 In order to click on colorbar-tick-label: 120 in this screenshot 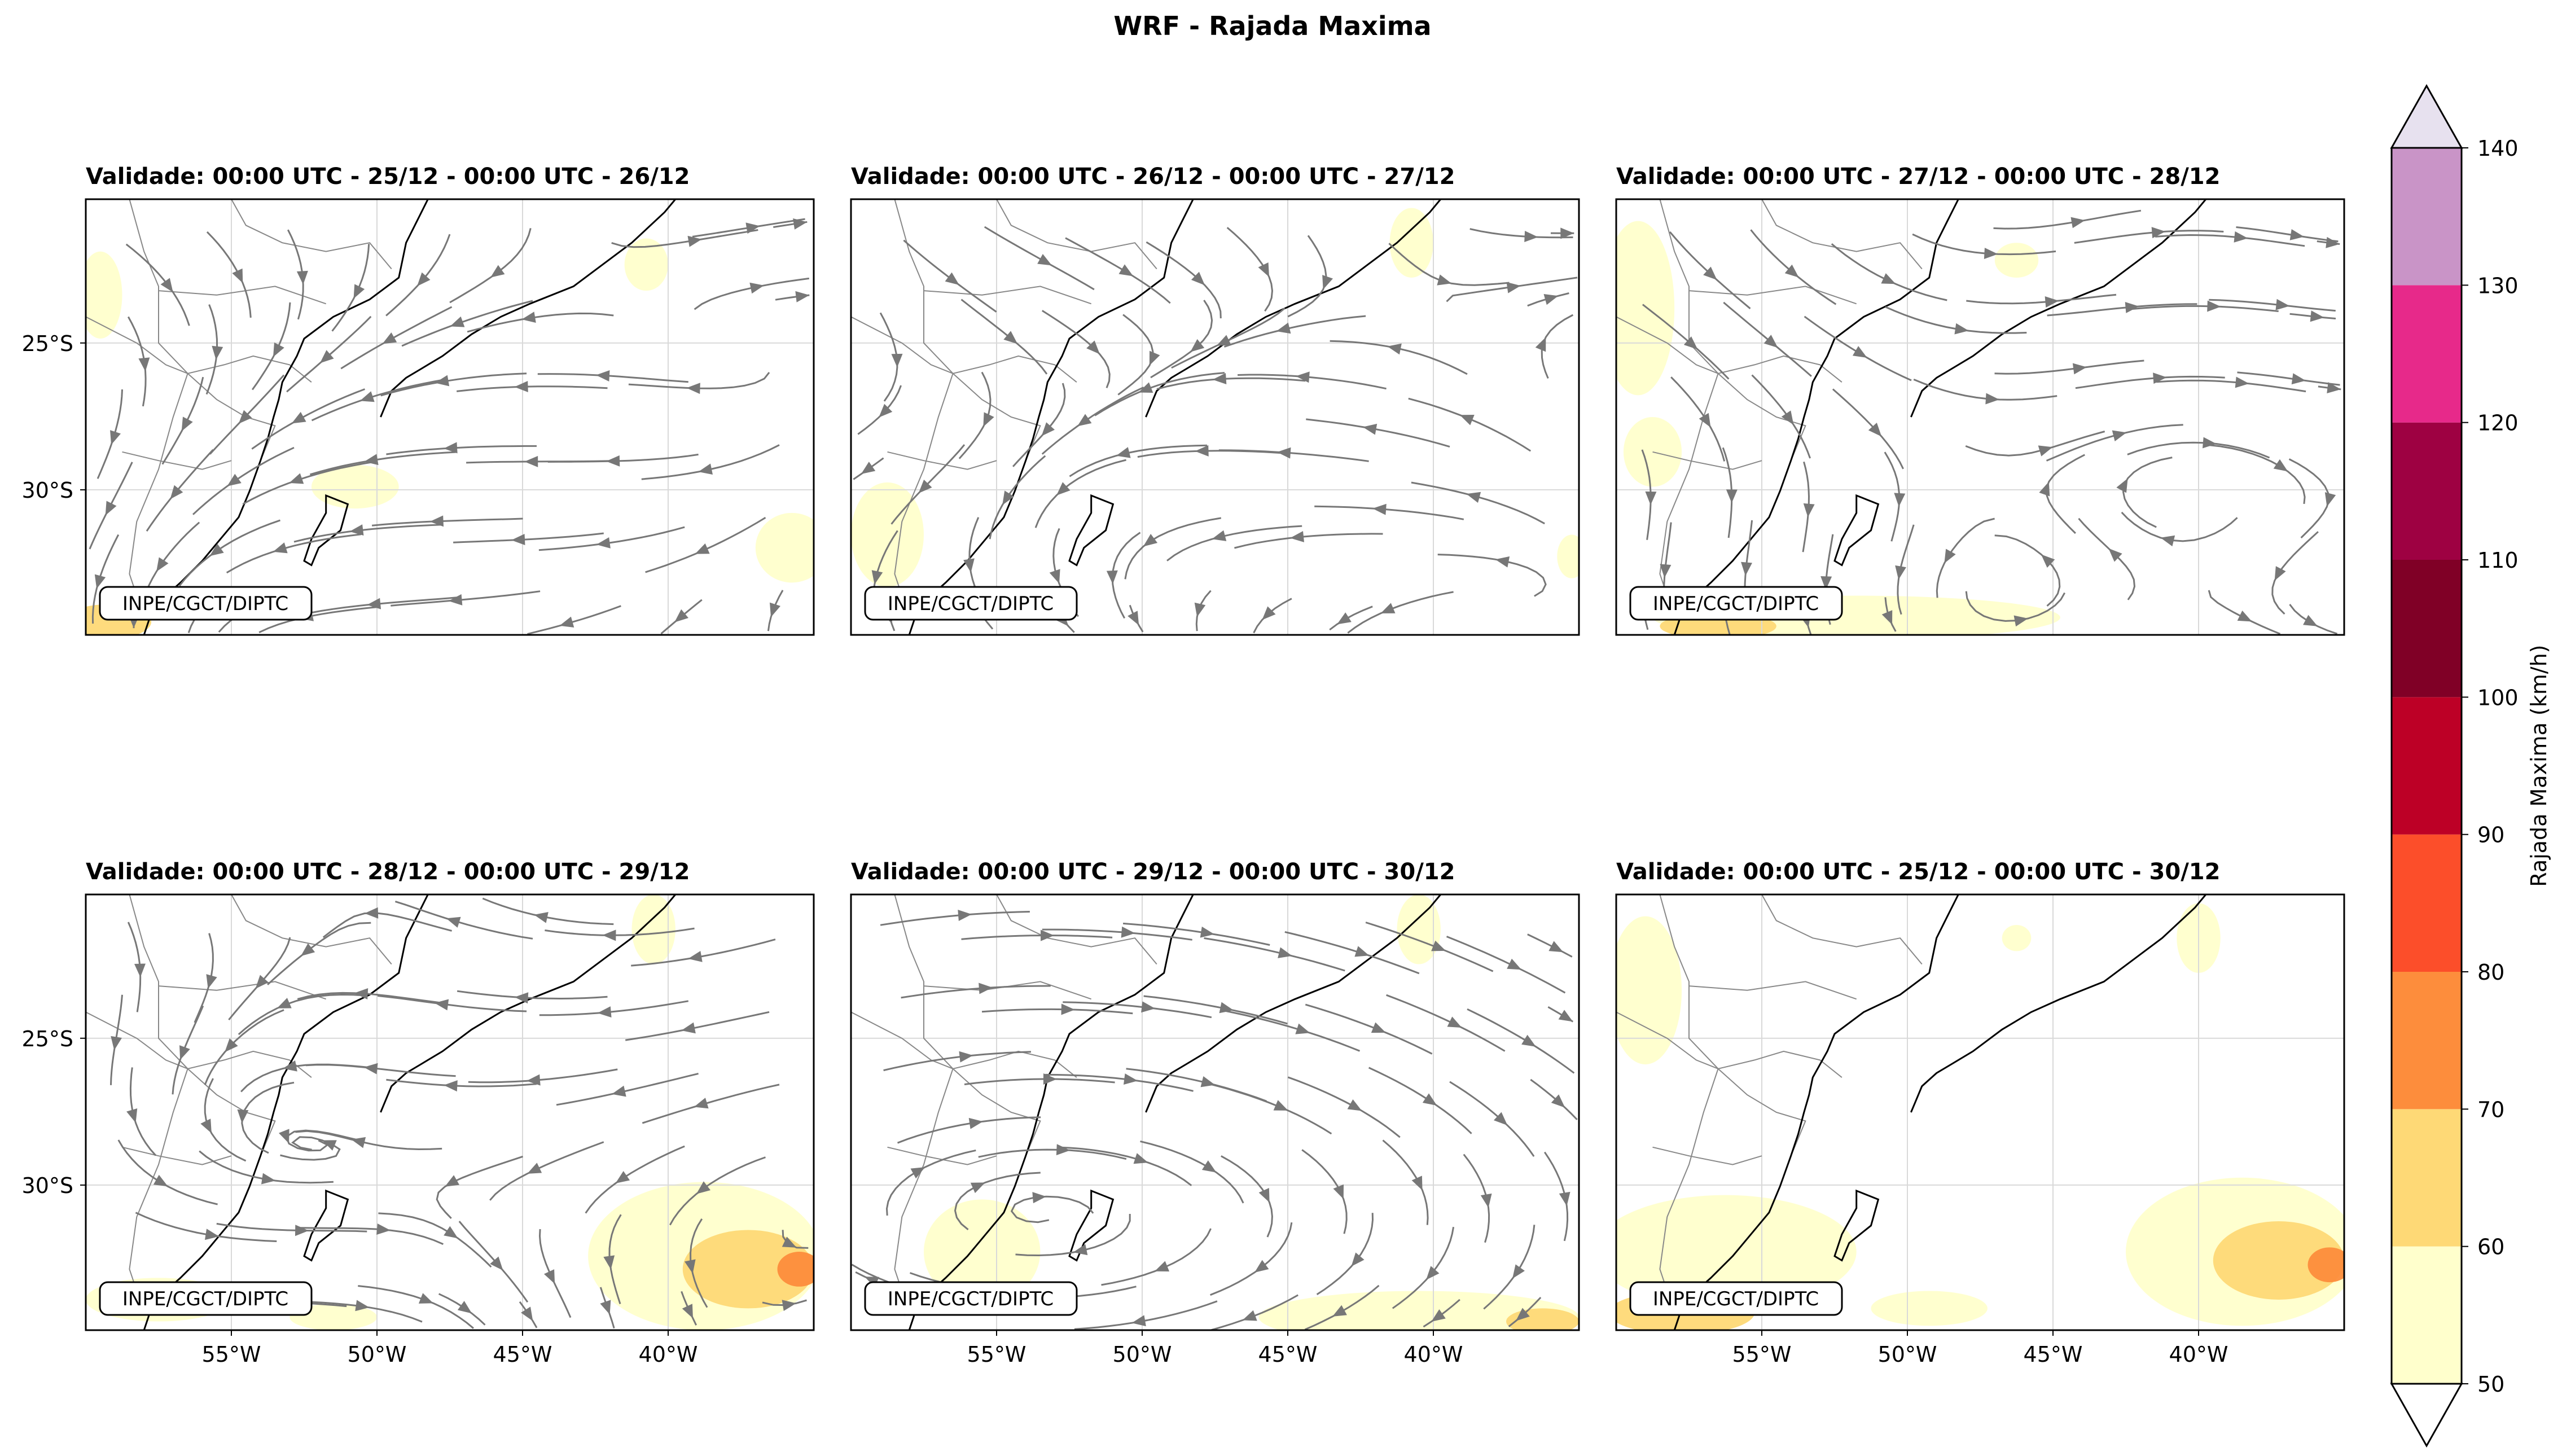, I will do `click(2498, 423)`.